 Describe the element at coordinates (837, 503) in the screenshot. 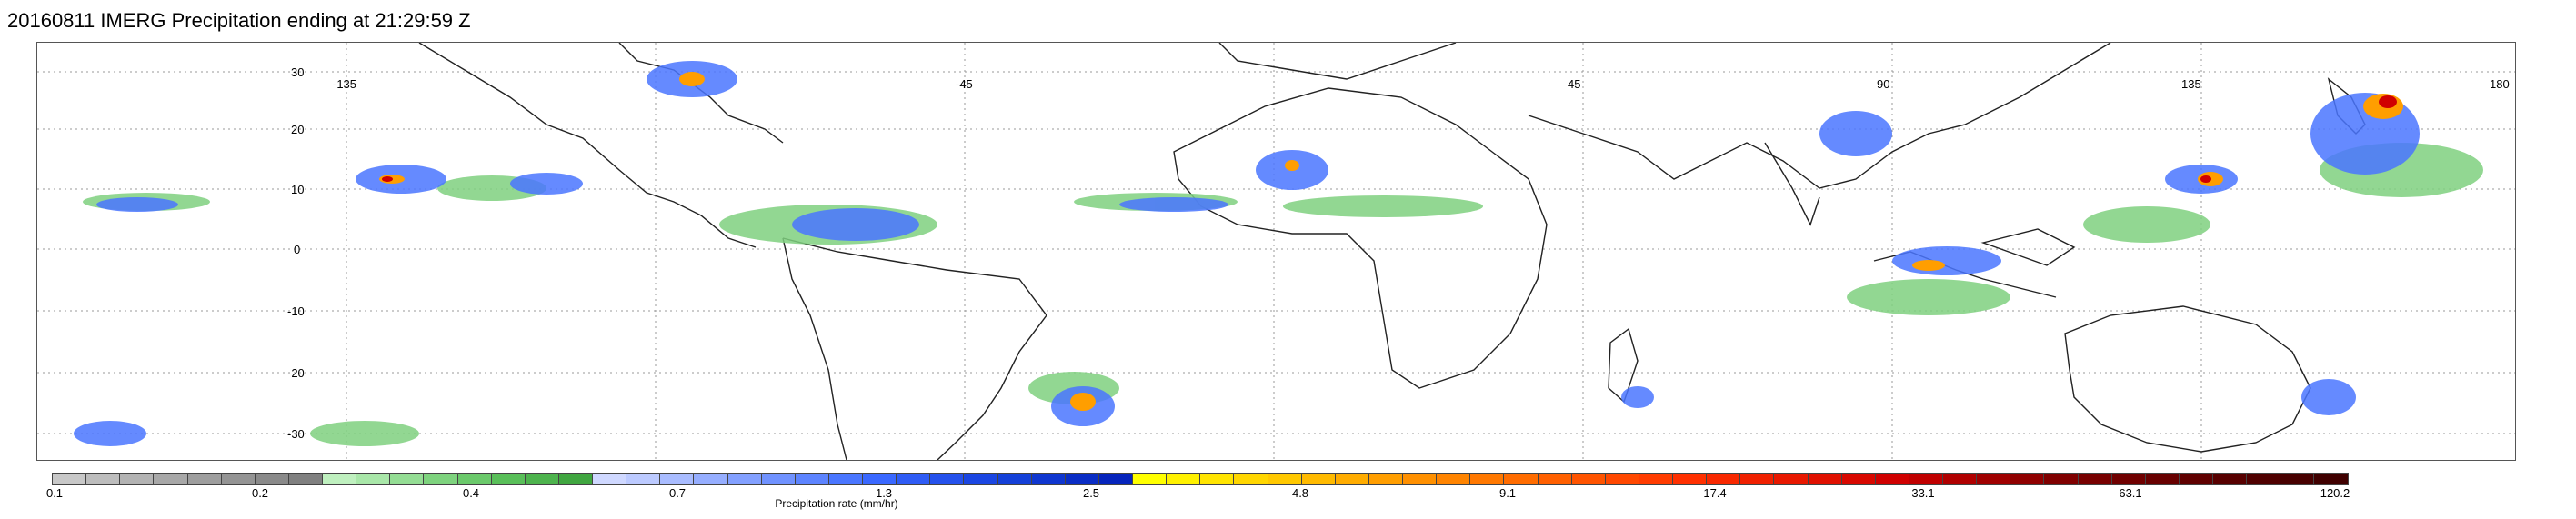

I see `colorbar-title: Precipitation rate (mm/hr)` at that location.